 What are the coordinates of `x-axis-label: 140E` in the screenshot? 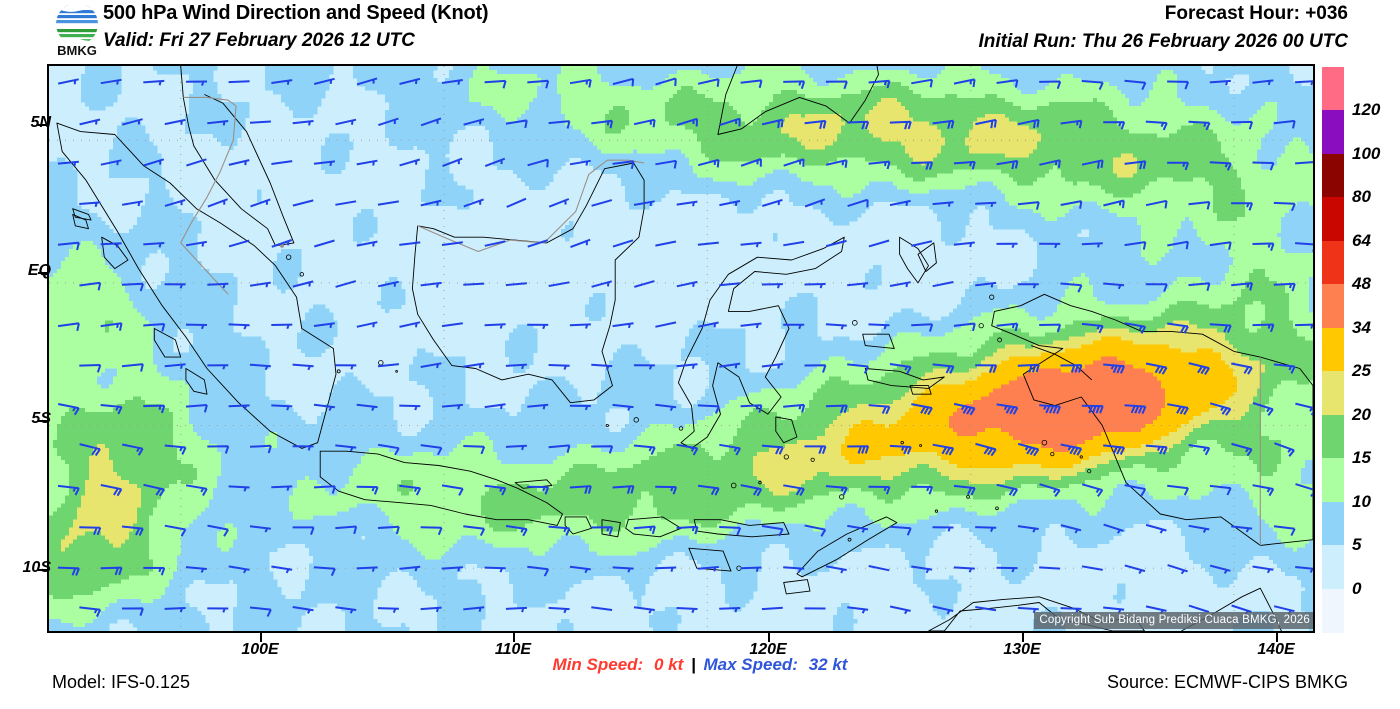 It's located at (1276, 649).